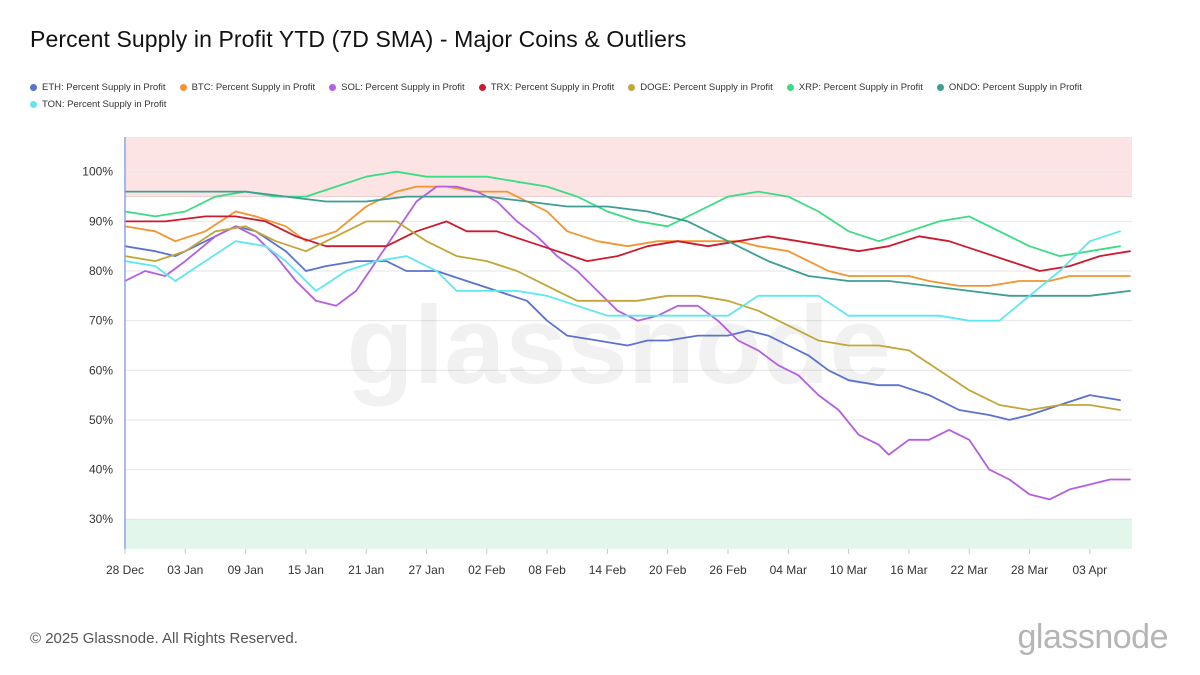 This screenshot has height=675, width=1200. Describe the element at coordinates (104, 87) in the screenshot. I see `legend-label: ETH: Percent Supply in Profit` at that location.